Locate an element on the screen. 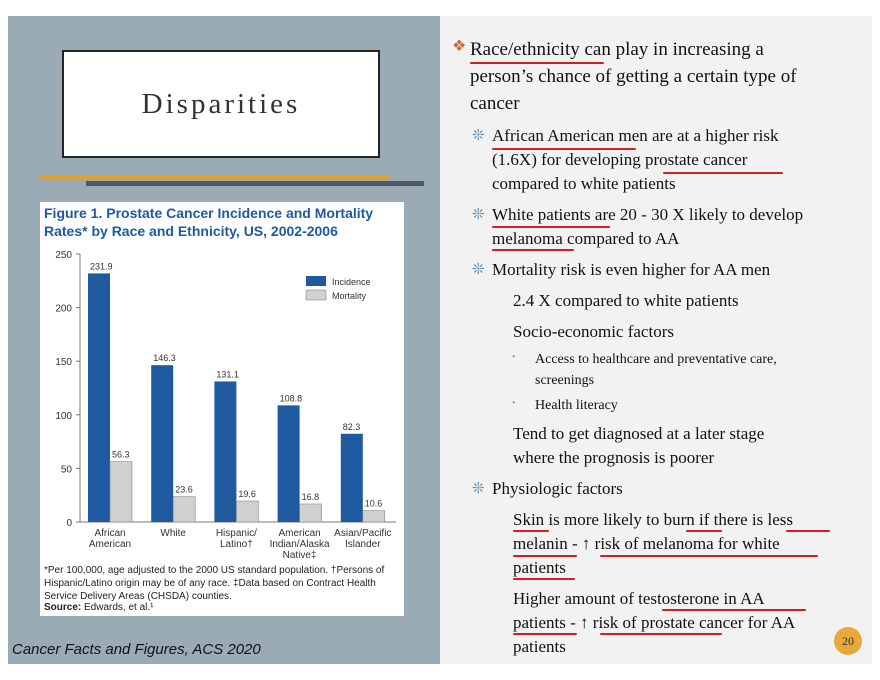 This screenshot has height=680, width=880. x-tick-label: Native‡ is located at coordinates (300, 555).